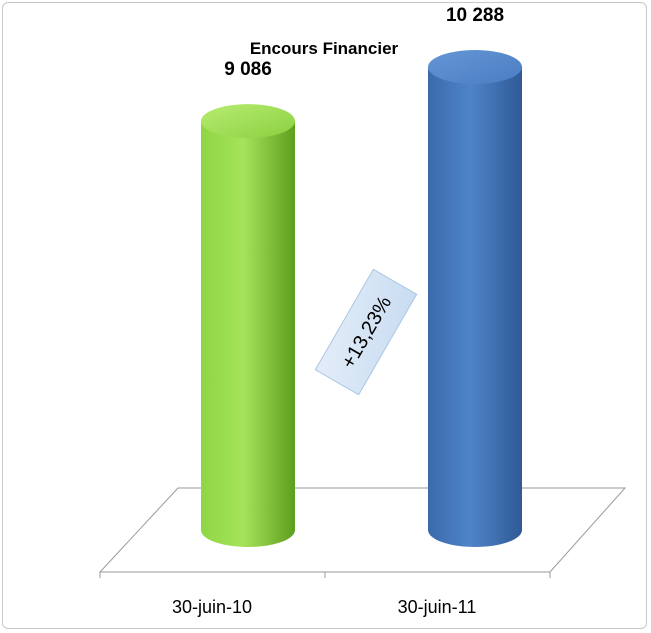 This screenshot has height=633, width=651. I want to click on growth-annotation: +13,23%, so click(366, 332).